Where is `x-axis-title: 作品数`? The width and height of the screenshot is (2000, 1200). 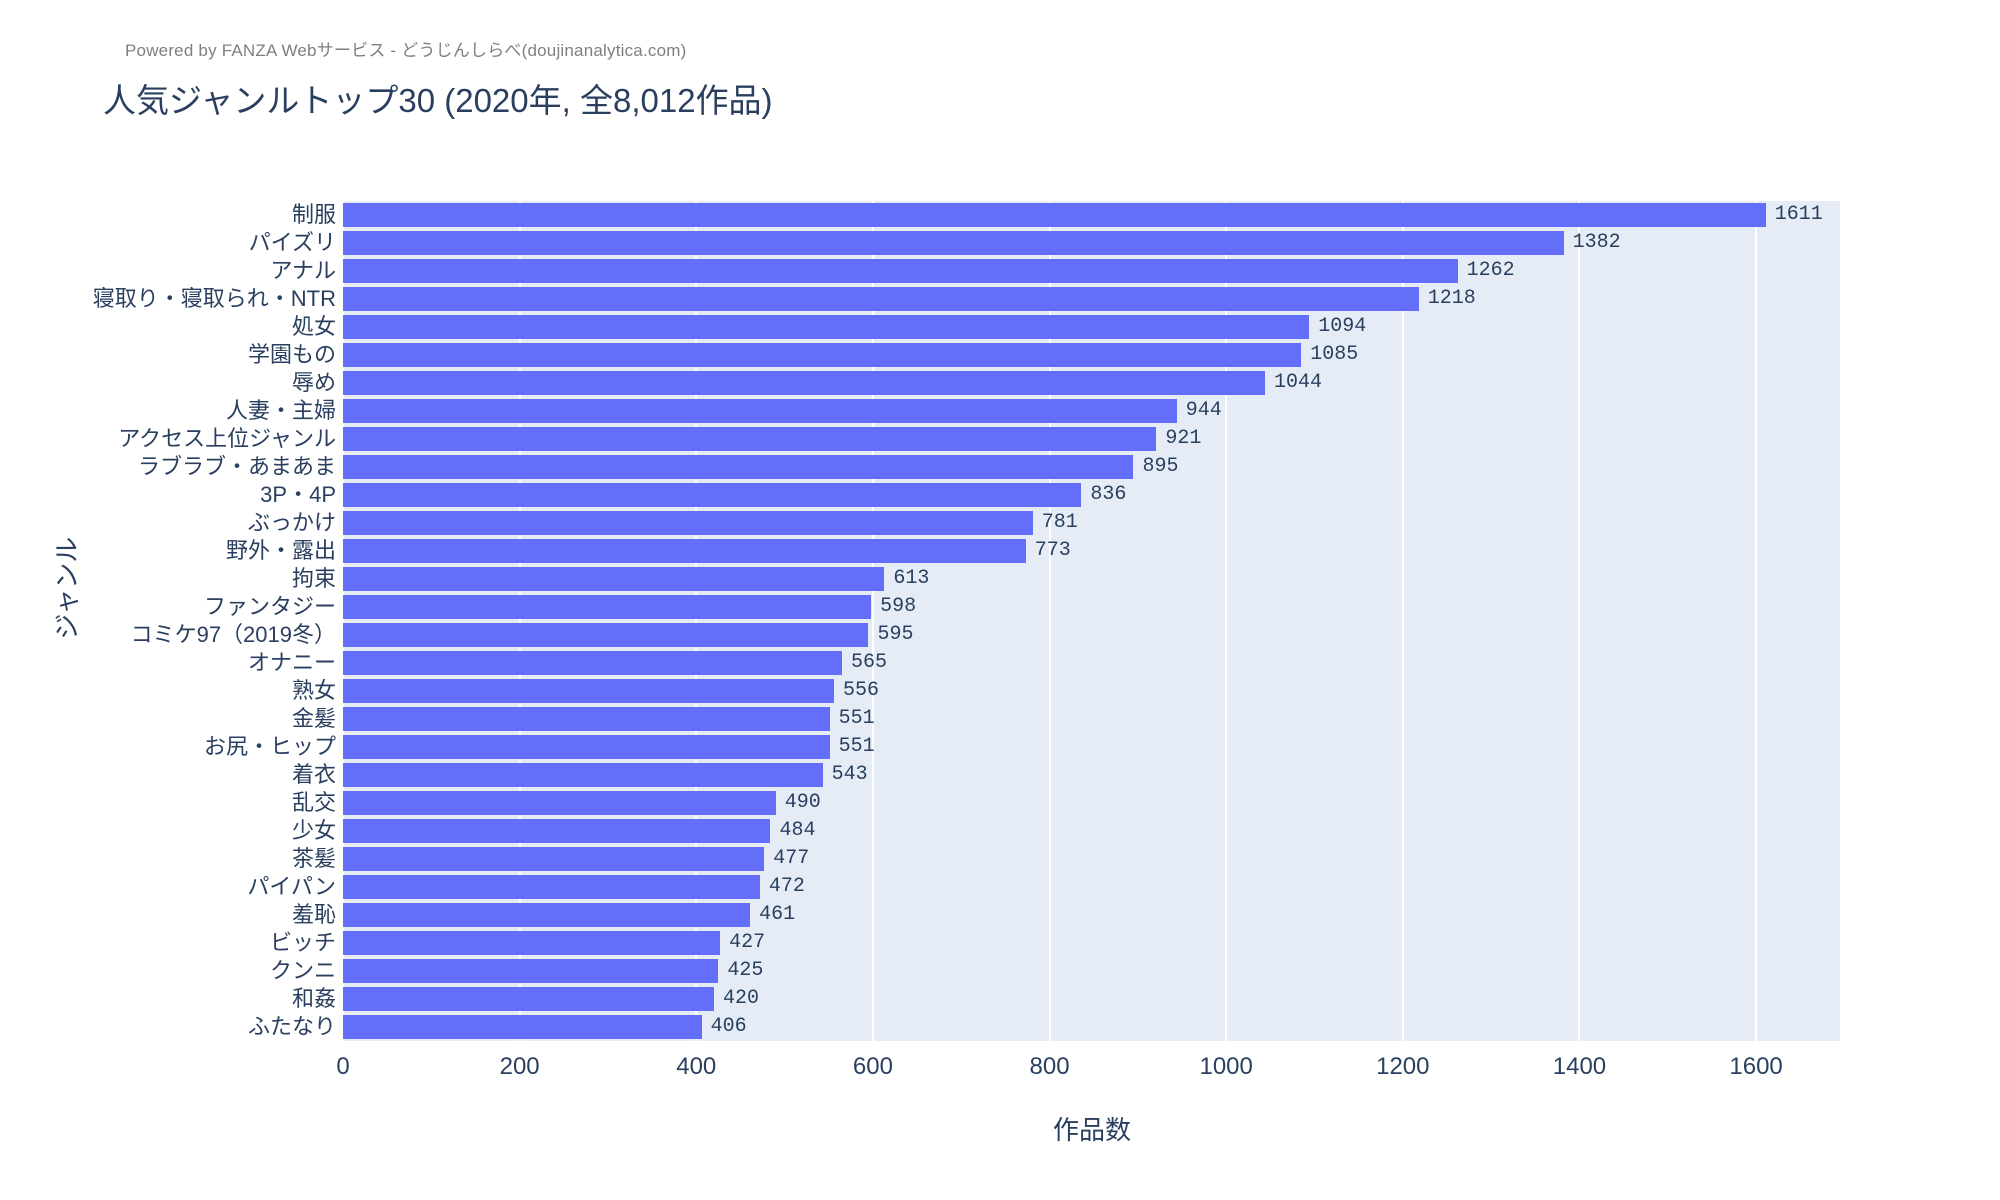
x-axis-title: 作品数 is located at coordinates (1092, 1130).